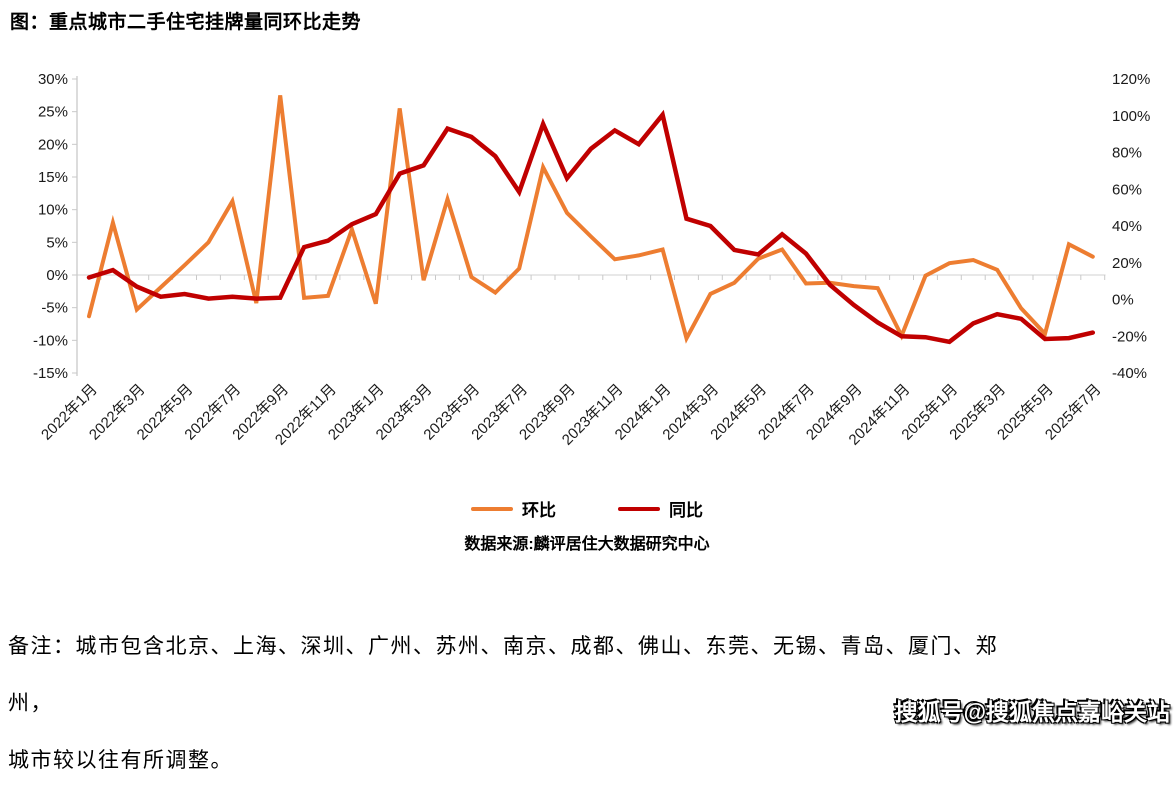 This screenshot has height=789, width=1174. What do you see at coordinates (1127, 189) in the screenshot?
I see `right-axis-label: 60%` at bounding box center [1127, 189].